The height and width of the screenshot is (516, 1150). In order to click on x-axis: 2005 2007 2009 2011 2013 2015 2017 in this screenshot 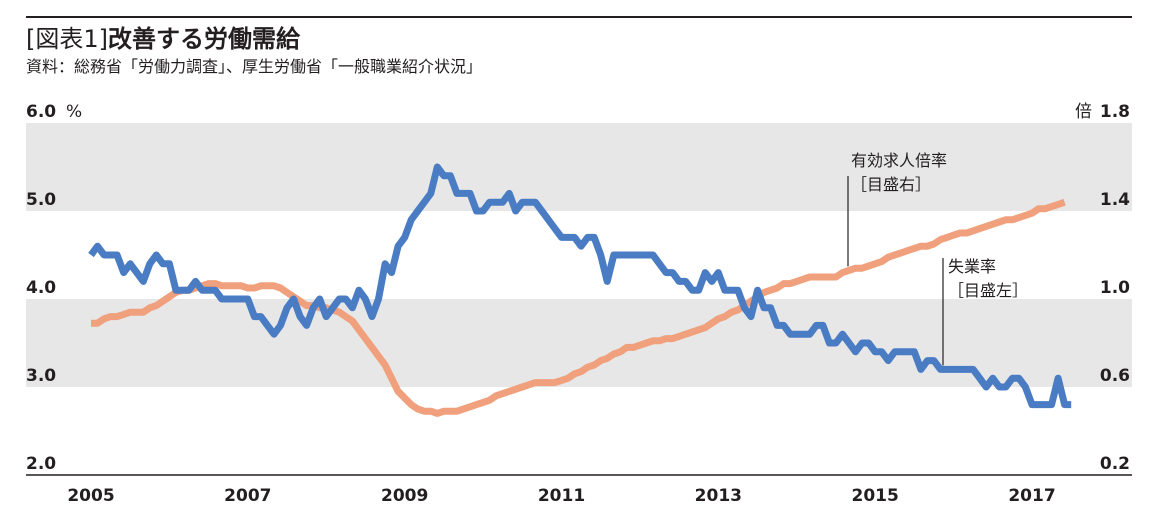, I will do `click(561, 496)`.